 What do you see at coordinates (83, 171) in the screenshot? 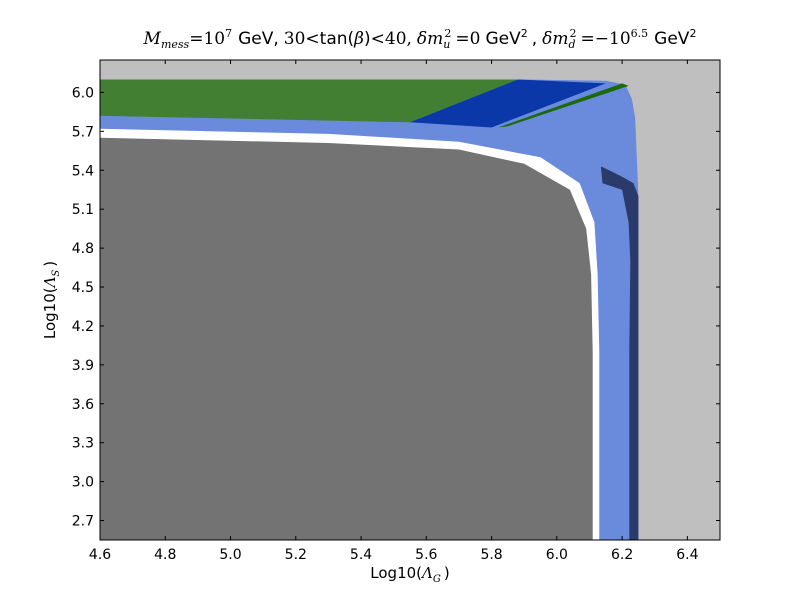
I see `y-tick-label: 5.4` at bounding box center [83, 171].